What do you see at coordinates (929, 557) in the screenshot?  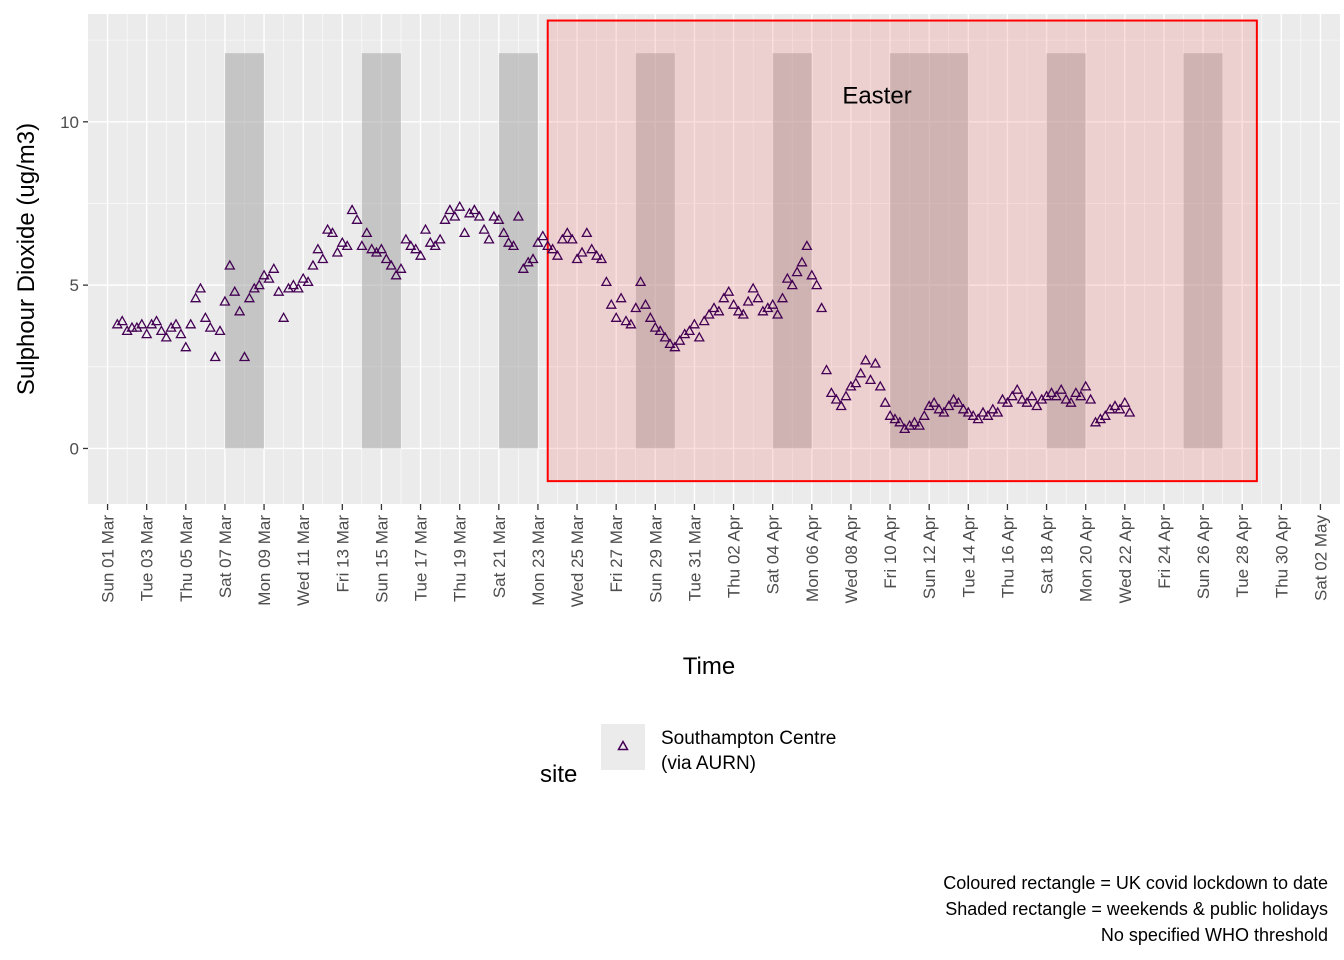 I see `x-tick-label: Sun 12 Apr` at bounding box center [929, 557].